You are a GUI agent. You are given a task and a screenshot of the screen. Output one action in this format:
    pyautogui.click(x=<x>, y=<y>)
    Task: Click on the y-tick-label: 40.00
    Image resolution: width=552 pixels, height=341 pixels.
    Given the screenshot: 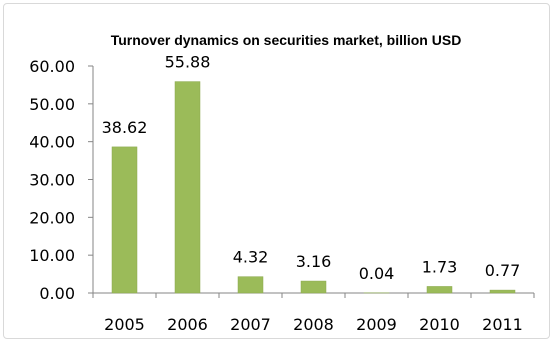 What is the action you would take?
    pyautogui.click(x=52, y=142)
    